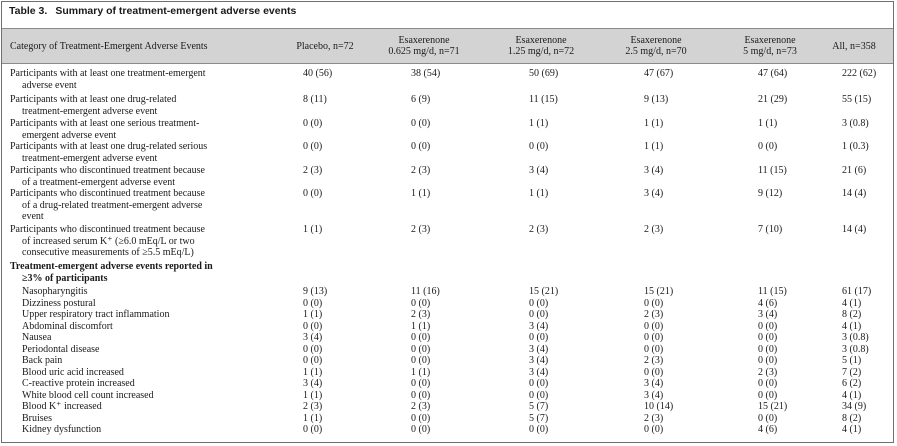 Image resolution: width=897 pixels, height=446 pixels. What do you see at coordinates (855, 123) in the screenshot?
I see `cell-all: 3 (0.8)` at bounding box center [855, 123].